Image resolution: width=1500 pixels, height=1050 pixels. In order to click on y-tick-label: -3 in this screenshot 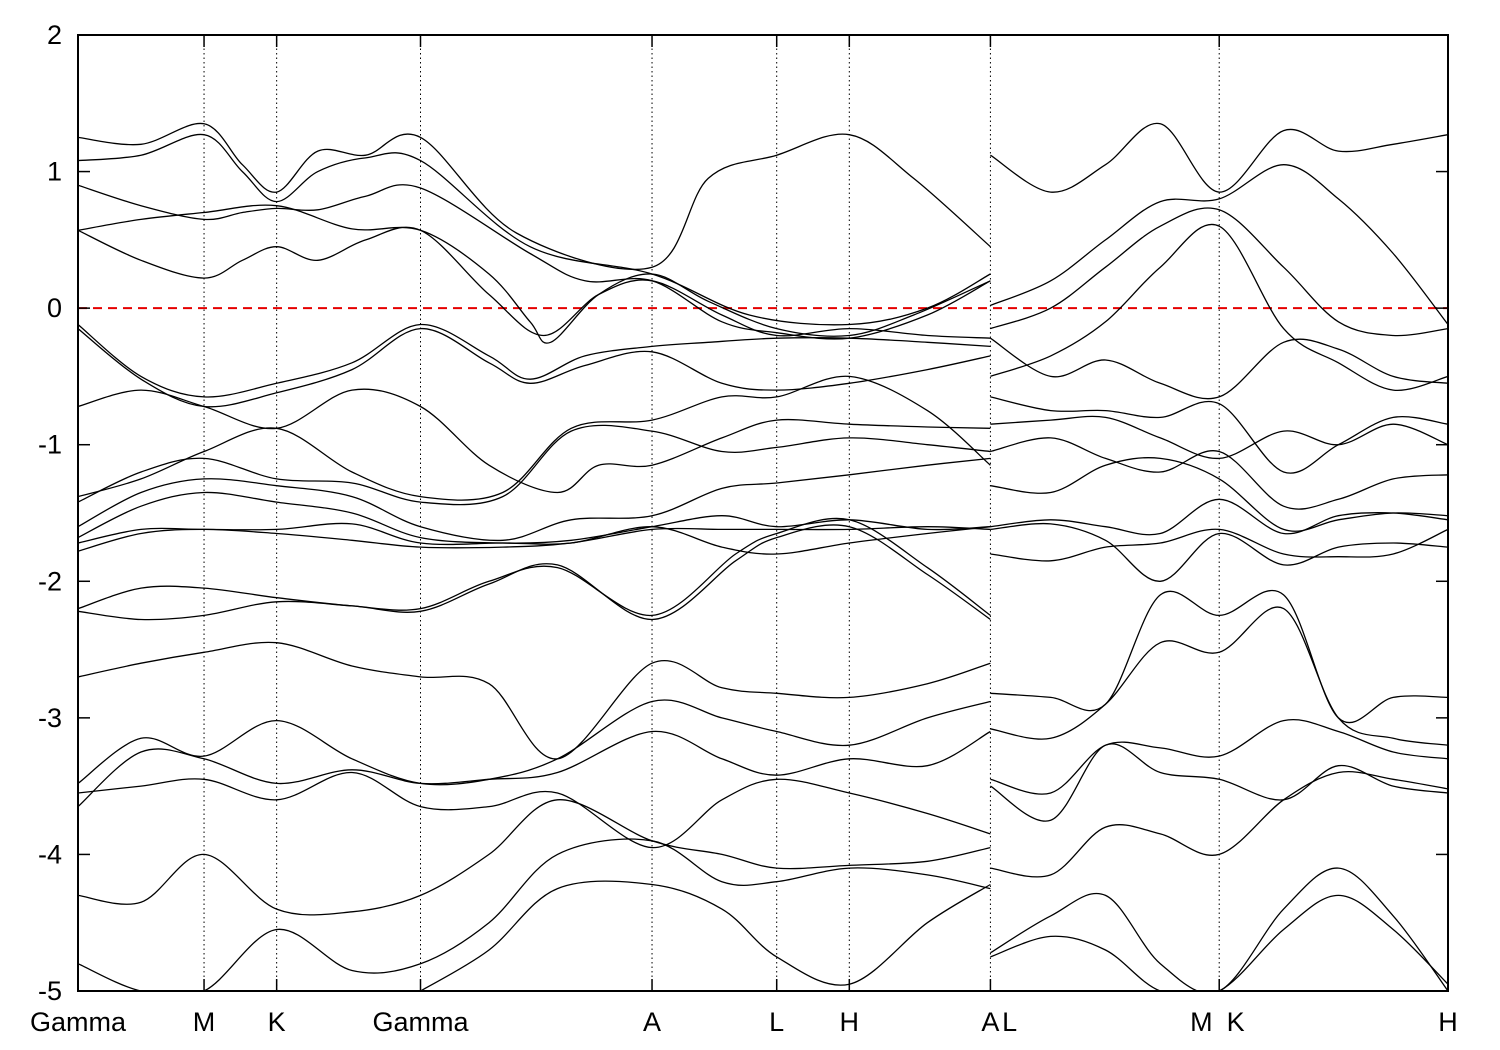, I will do `click(50, 718)`.